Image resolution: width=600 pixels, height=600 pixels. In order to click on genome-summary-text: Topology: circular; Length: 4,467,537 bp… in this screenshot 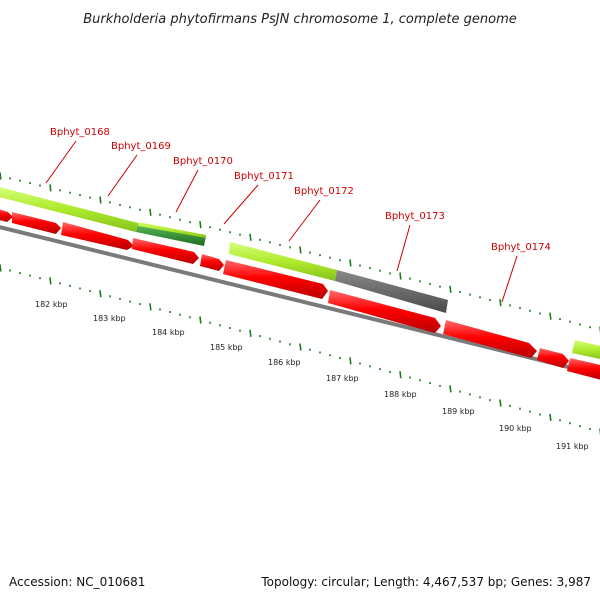, I will do `click(425, 582)`.